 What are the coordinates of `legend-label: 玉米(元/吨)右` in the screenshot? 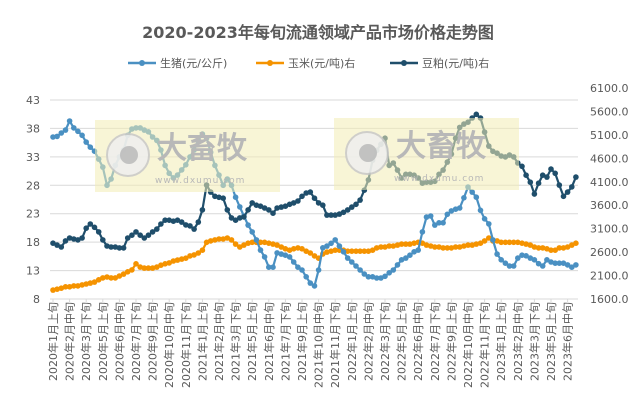 It's located at (321, 63).